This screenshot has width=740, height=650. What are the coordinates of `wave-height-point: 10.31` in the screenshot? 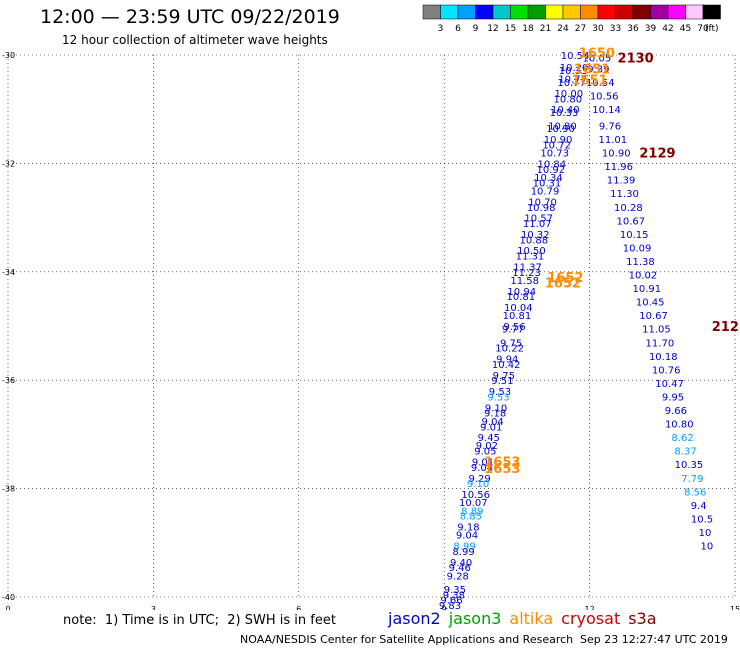 It's located at (547, 183).